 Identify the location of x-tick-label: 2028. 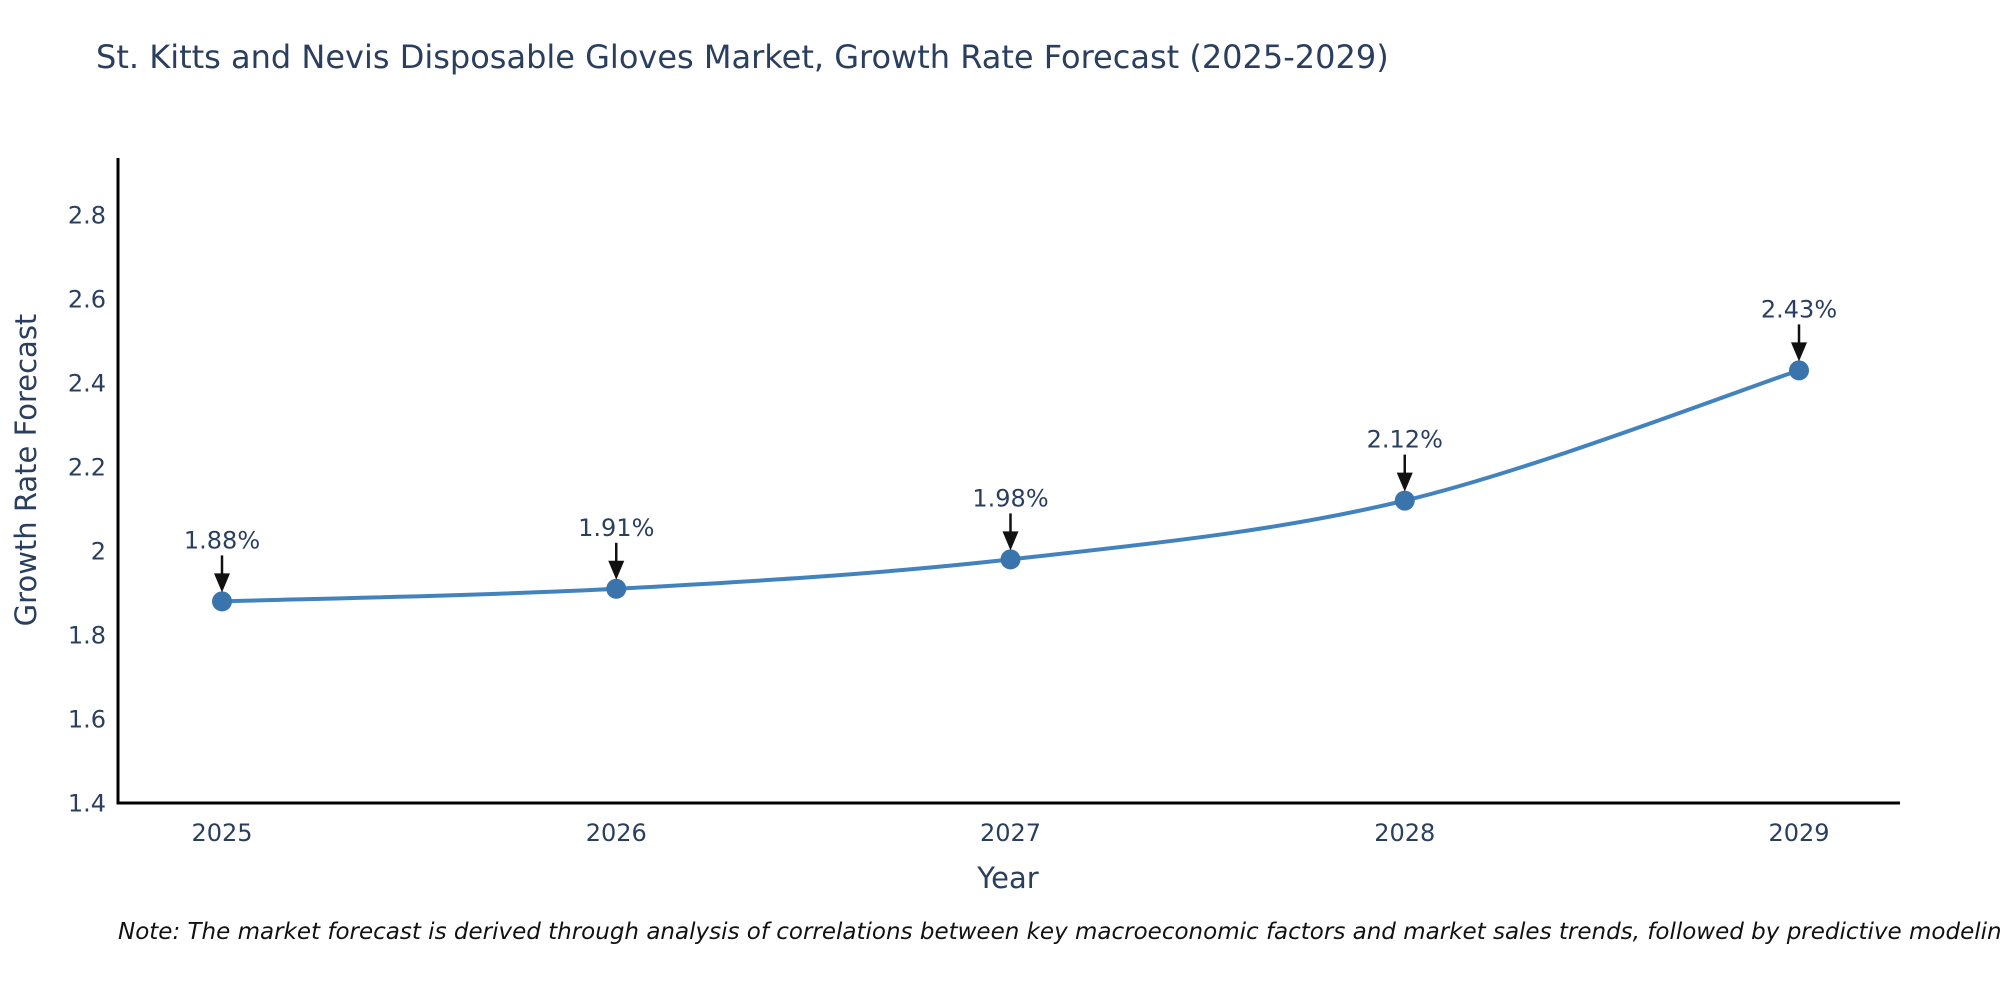
(1404, 833).